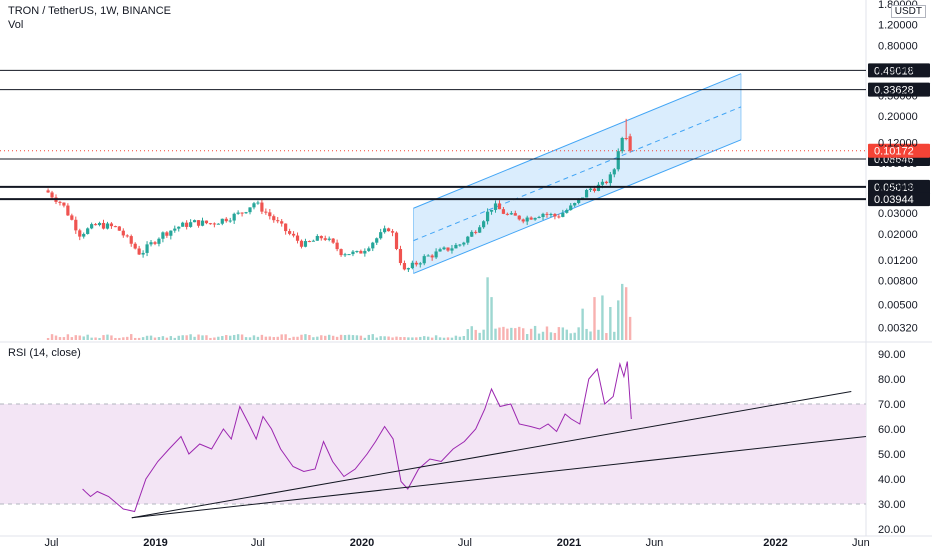 The height and width of the screenshot is (550, 932). I want to click on time-tick-6: Jun, so click(655, 543).